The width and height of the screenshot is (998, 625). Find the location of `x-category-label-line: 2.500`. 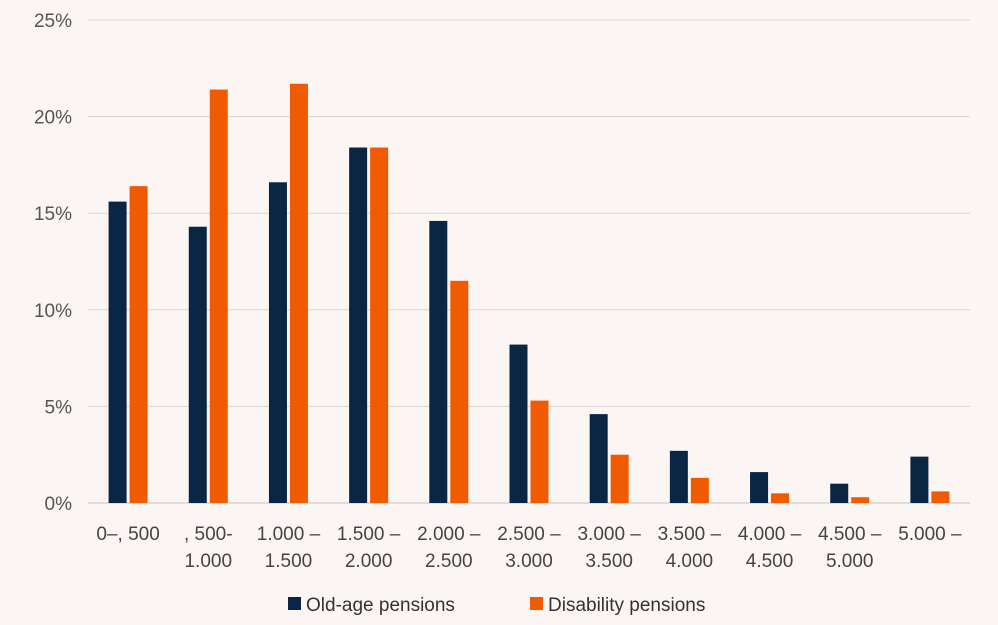

x-category-label-line: 2.500 is located at coordinates (449, 561).